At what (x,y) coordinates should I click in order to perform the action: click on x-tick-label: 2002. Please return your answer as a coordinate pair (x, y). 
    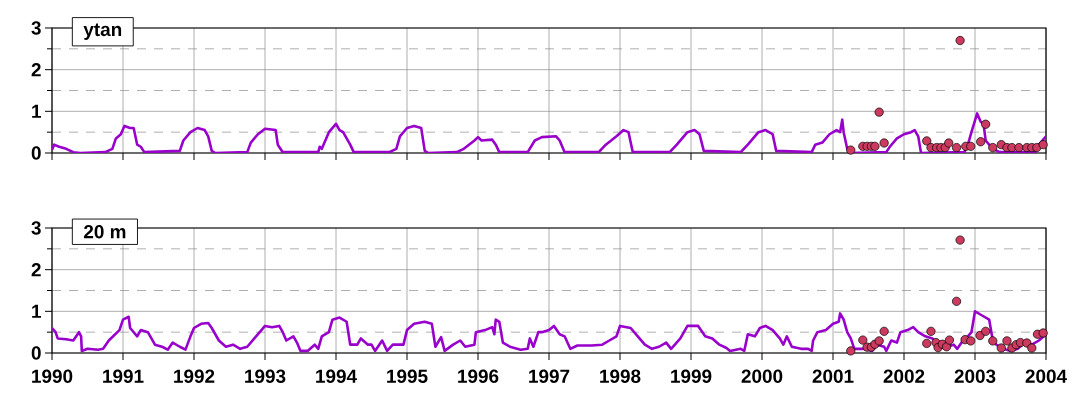
    Looking at the image, I should click on (904, 376).